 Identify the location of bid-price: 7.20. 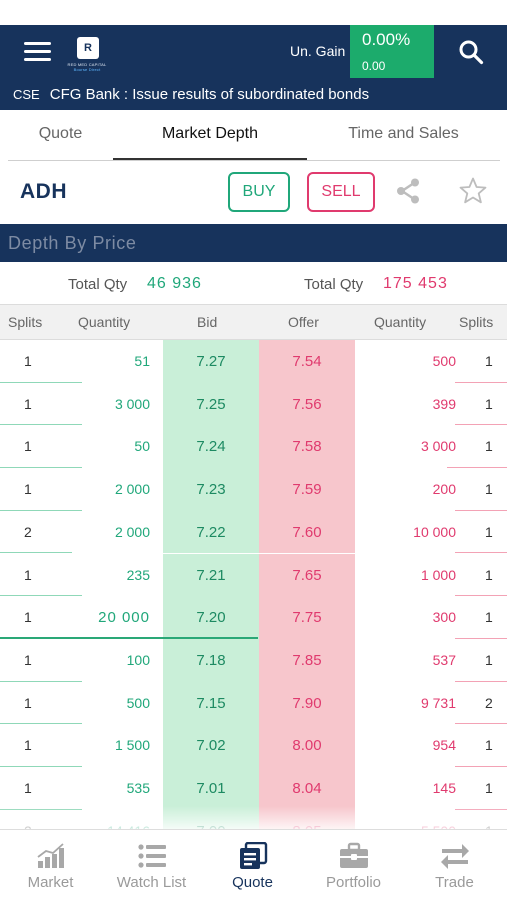
(211, 618).